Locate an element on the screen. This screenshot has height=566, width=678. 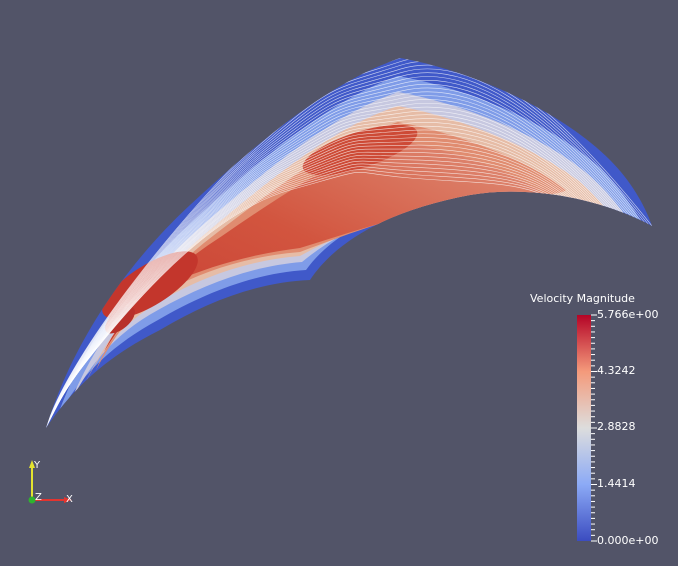
z-axis-label: Z is located at coordinates (38, 497).